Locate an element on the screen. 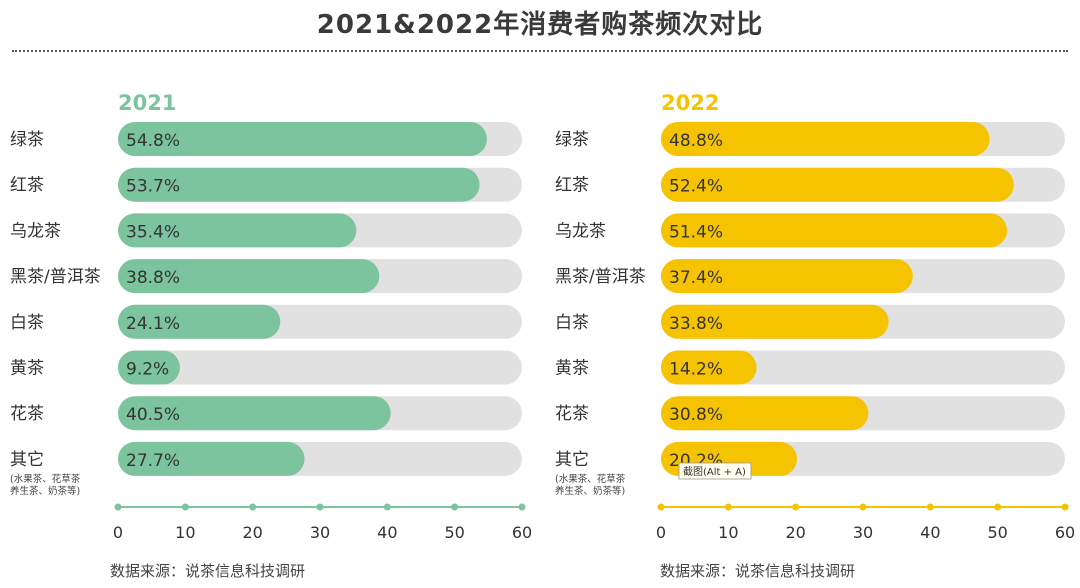 Image resolution: width=1080 pixels, height=588 pixels. source-note-2022: 数据来源：说茶信息科技调研 is located at coordinates (758, 571).